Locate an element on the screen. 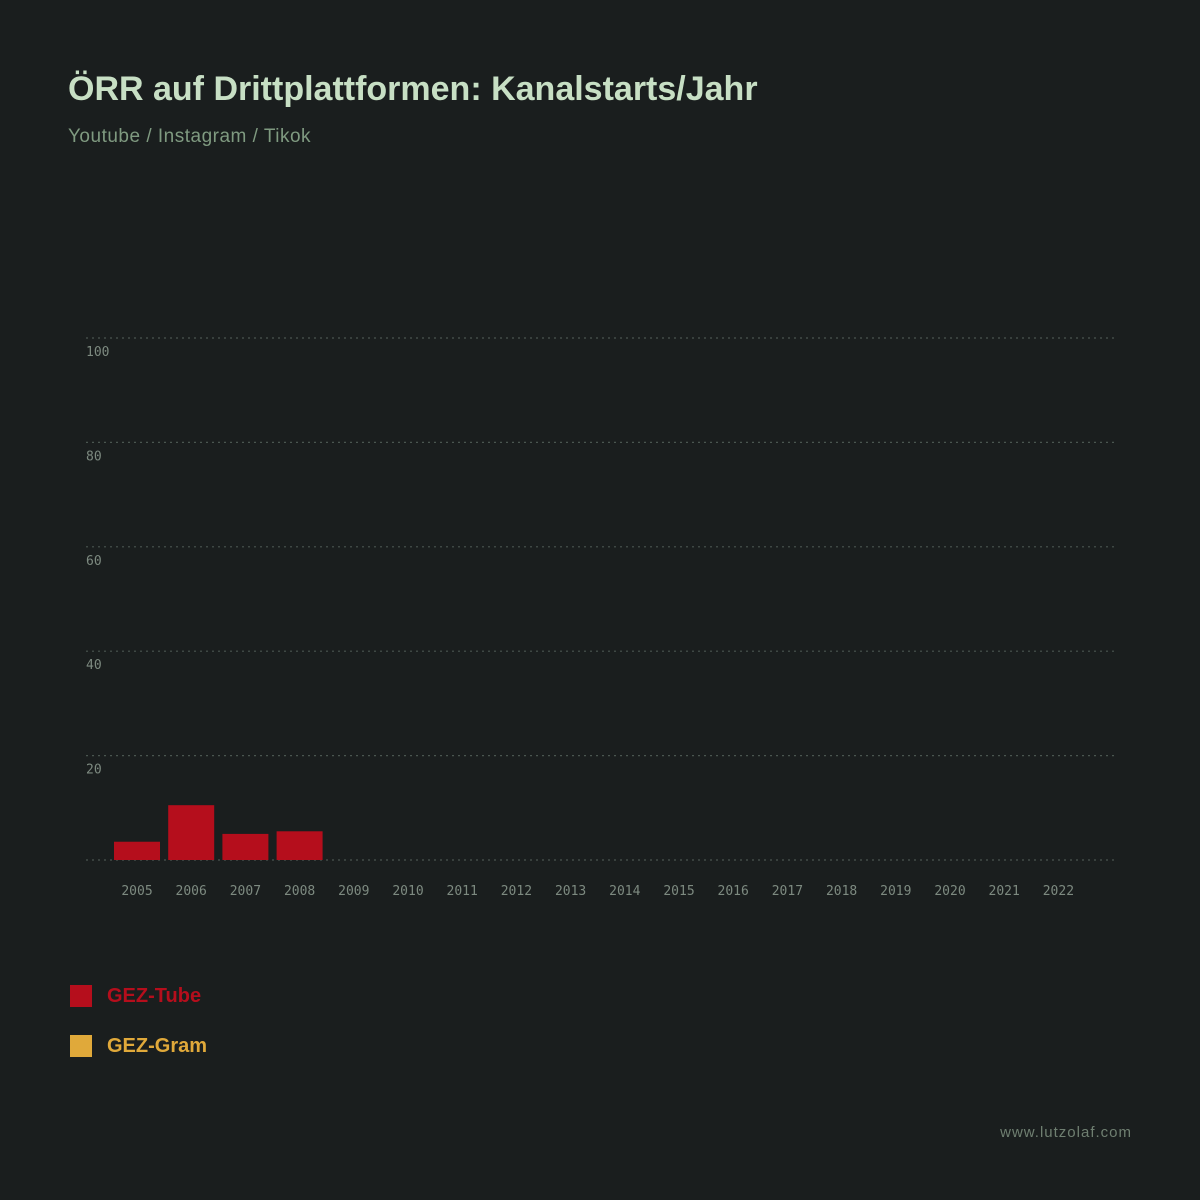 This screenshot has width=1200, height=1200. bars is located at coordinates (218, 832).